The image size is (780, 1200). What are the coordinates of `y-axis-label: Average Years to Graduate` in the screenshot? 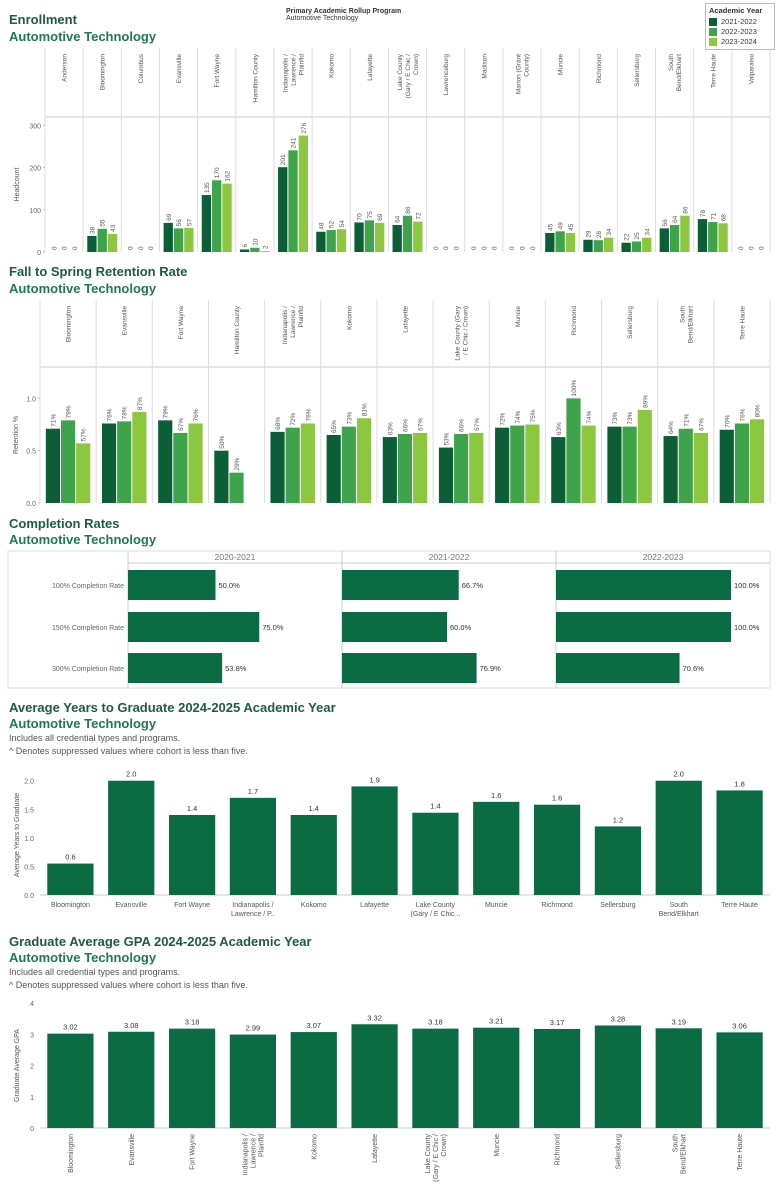 It's located at (17, 835).